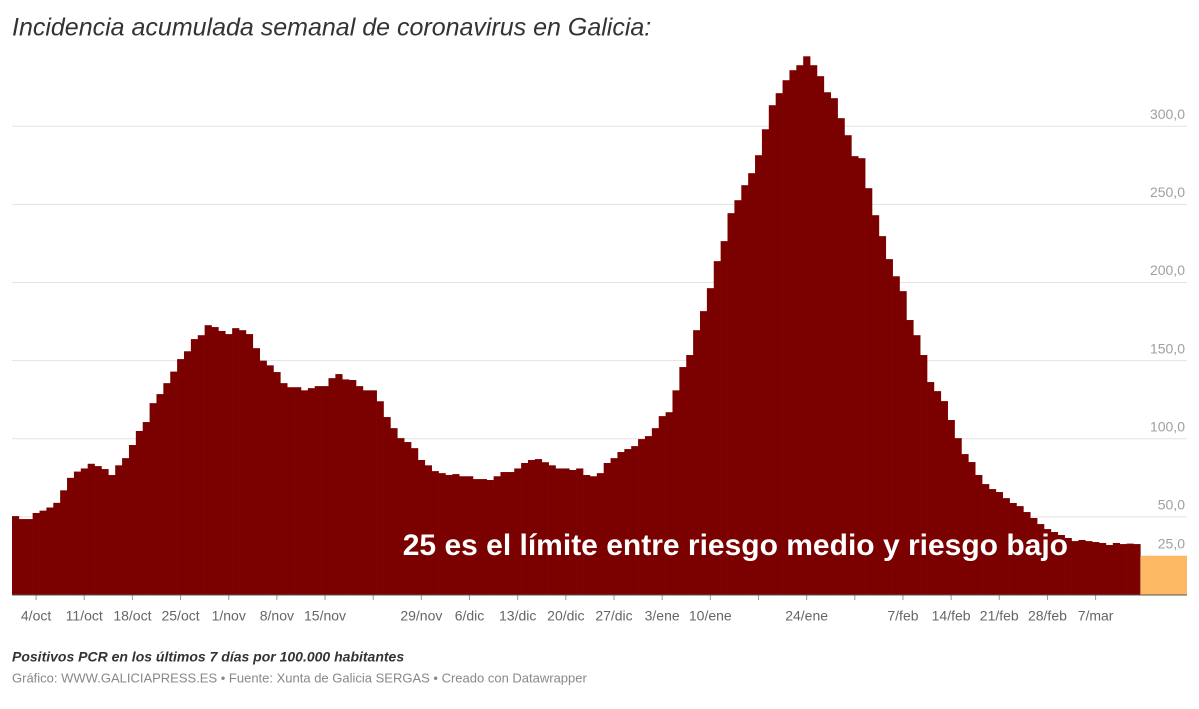 The image size is (1199, 709). Describe the element at coordinates (421, 616) in the screenshot. I see `x-tick-label: 29/nov` at that location.